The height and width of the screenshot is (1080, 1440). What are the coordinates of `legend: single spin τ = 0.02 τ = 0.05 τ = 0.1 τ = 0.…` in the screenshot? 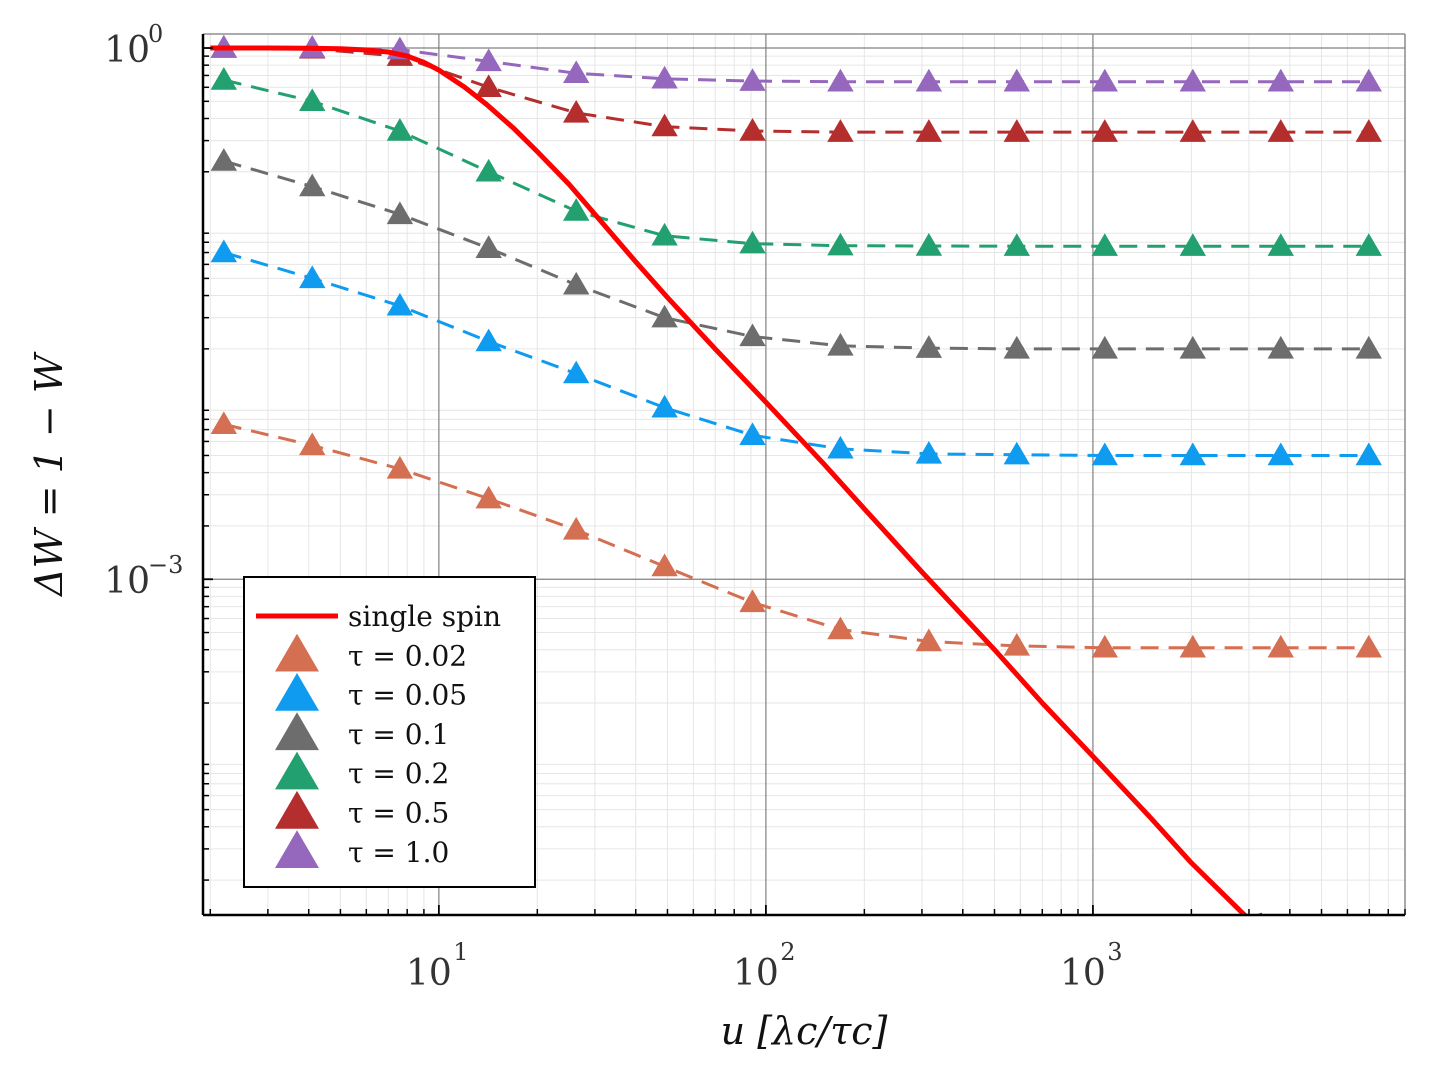 It's located at (389, 732).